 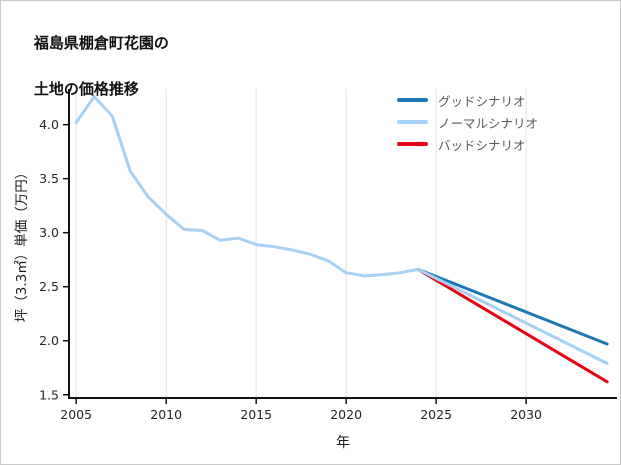 What do you see at coordinates (22, 244) in the screenshot?
I see `y-axis-label: 坪（3.3㎡）単価（万円）` at bounding box center [22, 244].